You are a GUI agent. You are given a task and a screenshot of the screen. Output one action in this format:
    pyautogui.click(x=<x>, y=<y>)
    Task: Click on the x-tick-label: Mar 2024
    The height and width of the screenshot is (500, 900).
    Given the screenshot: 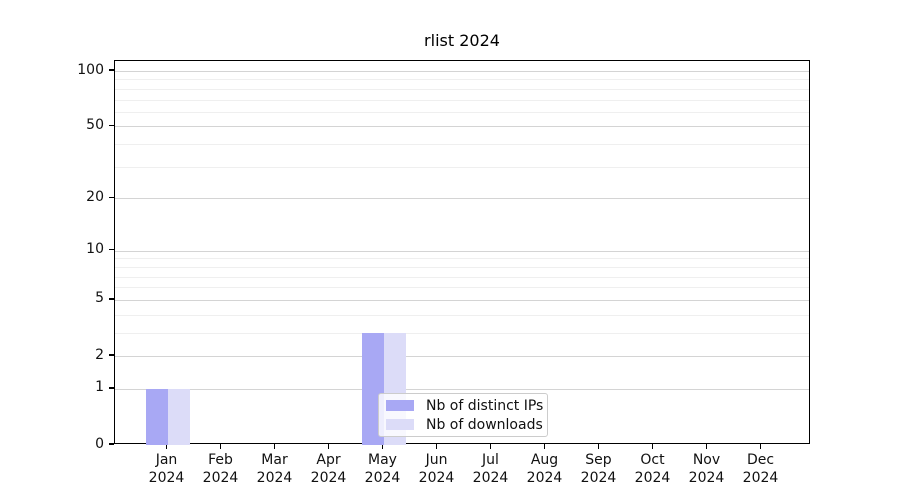 What is the action you would take?
    pyautogui.click(x=274, y=469)
    